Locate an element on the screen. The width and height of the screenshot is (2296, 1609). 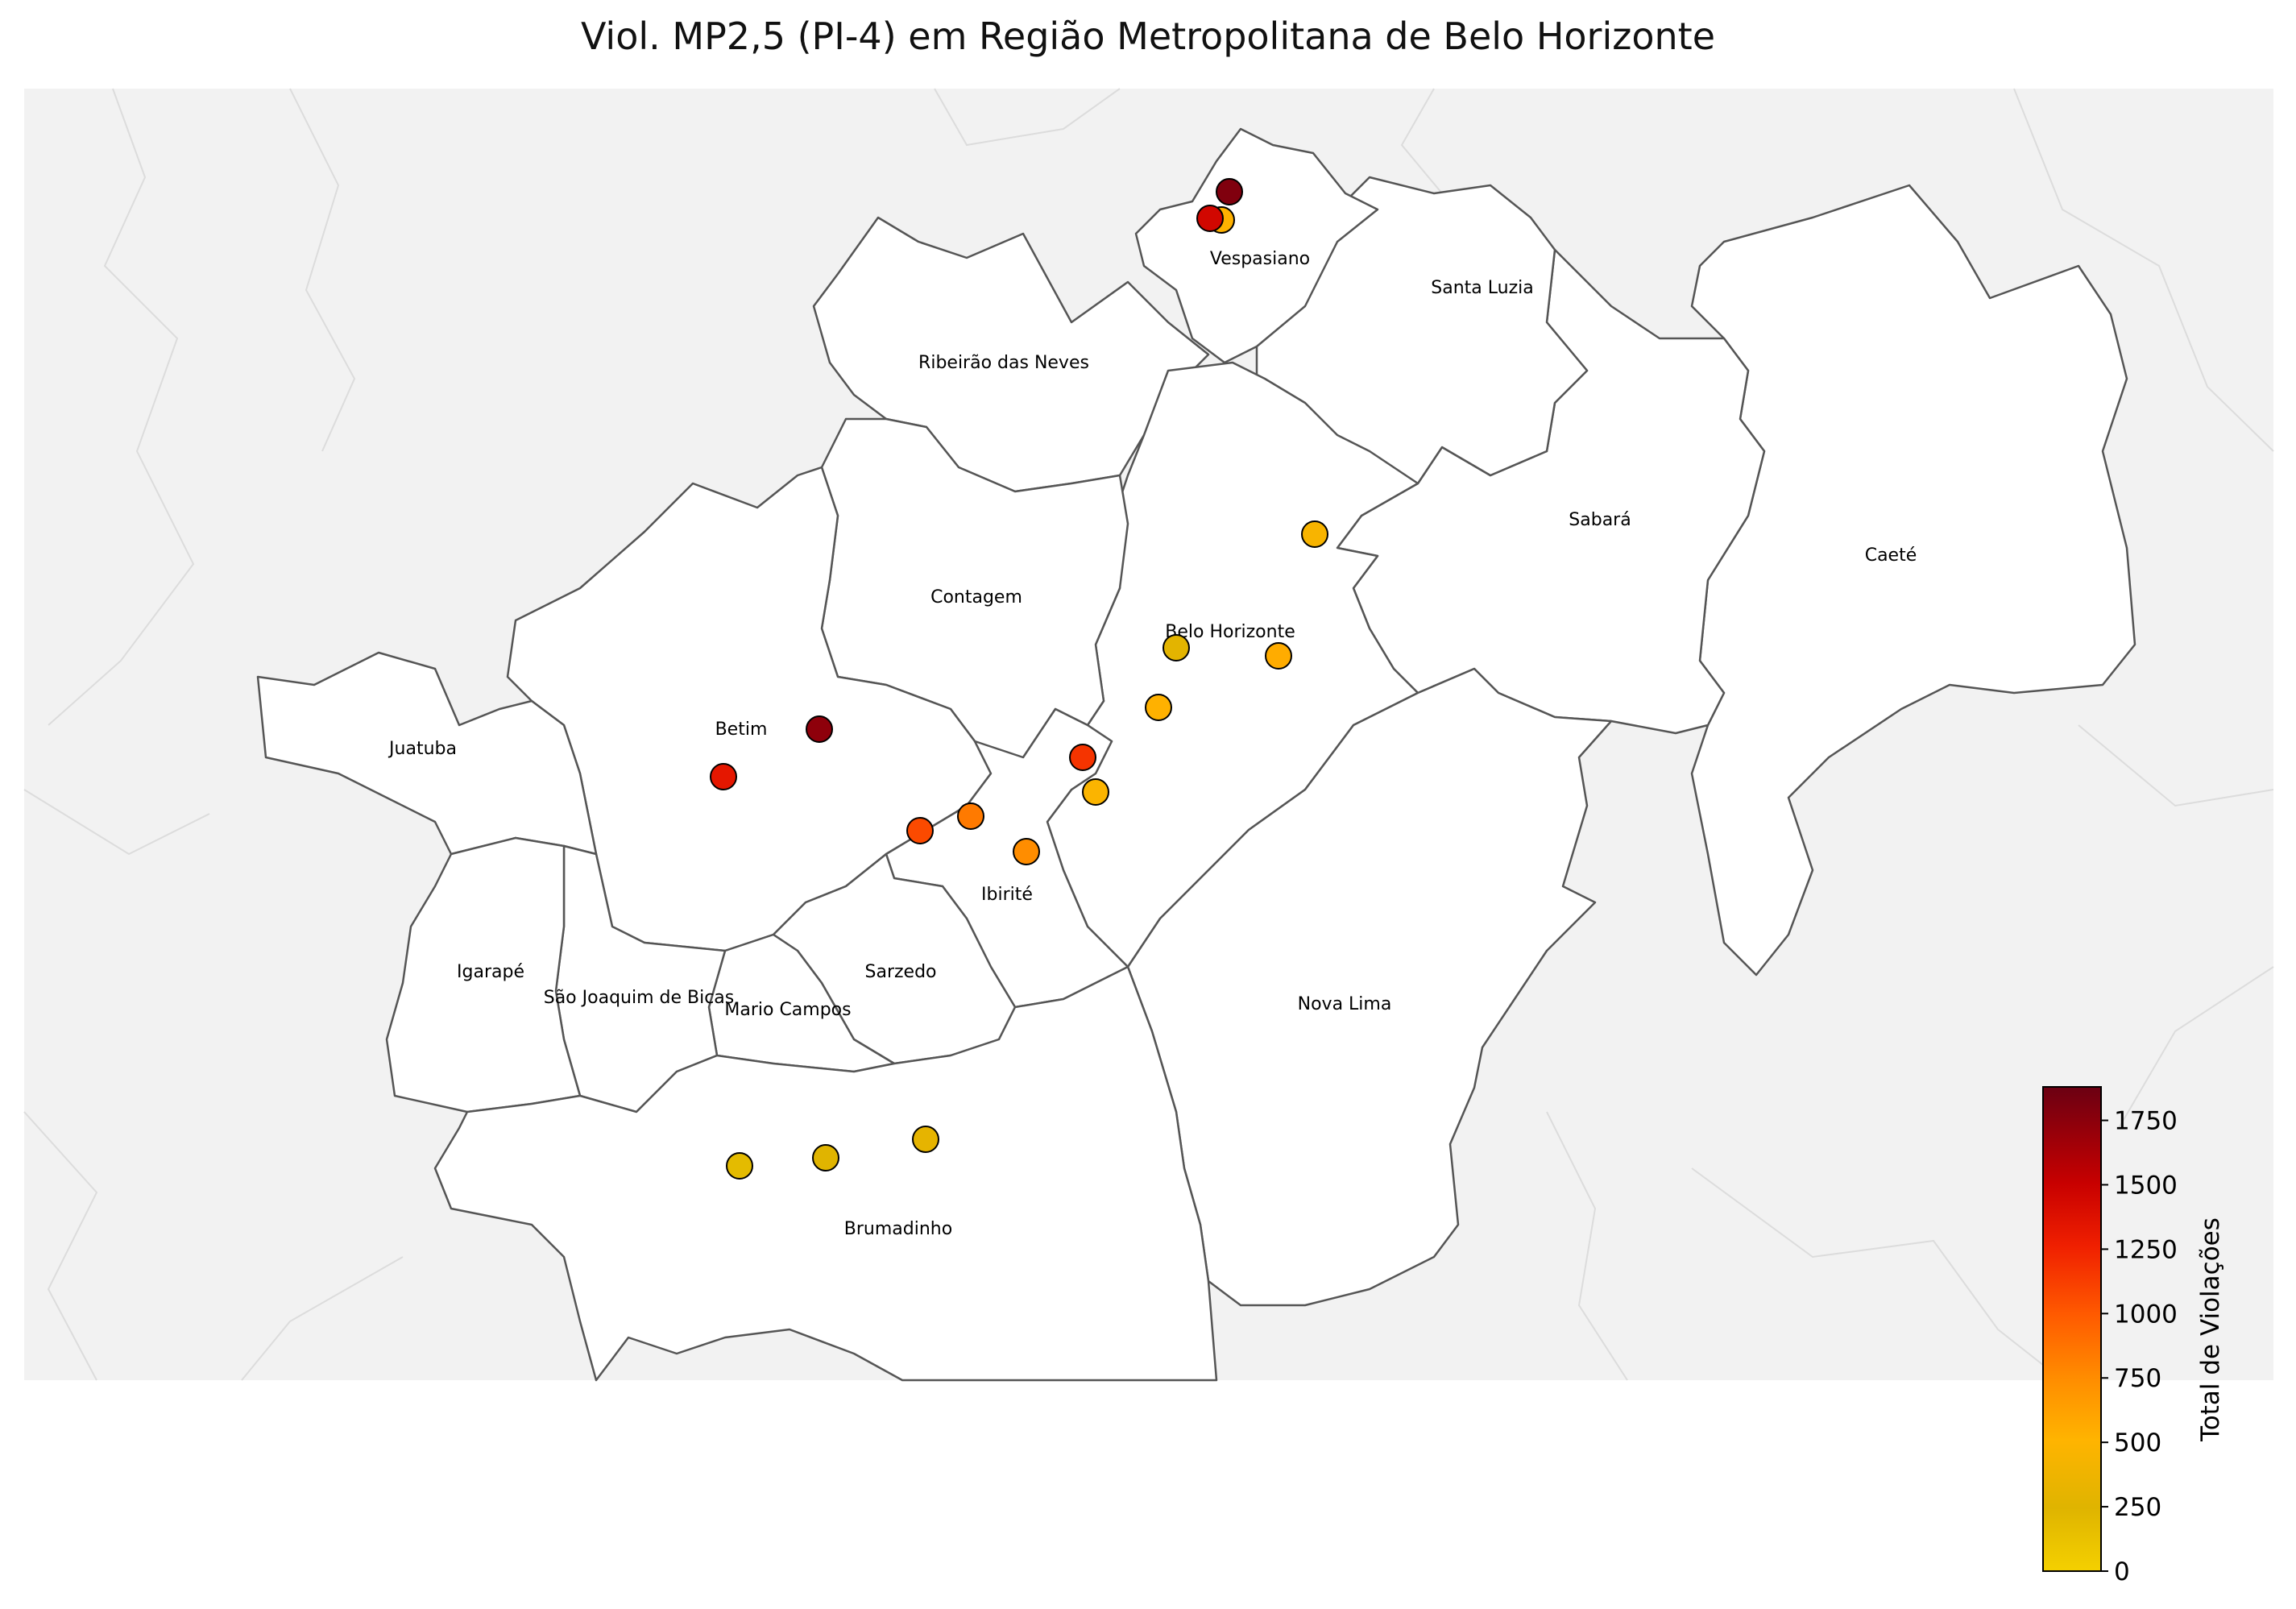
municipality-juatuba is located at coordinates (427, 753).